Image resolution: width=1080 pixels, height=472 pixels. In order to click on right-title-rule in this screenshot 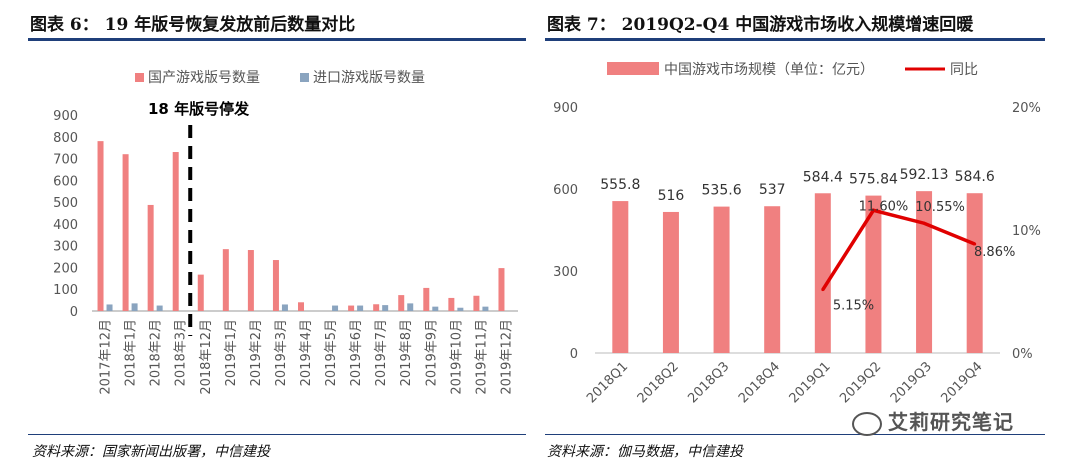, I will do `click(795, 39)`.